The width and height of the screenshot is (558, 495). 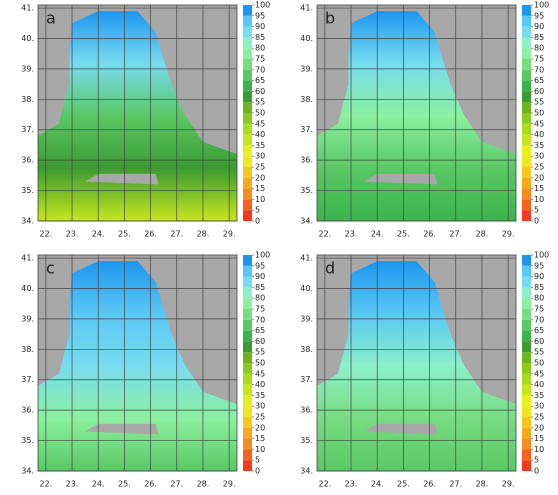 What do you see at coordinates (539, 188) in the screenshot?
I see `colorbar-label: 15` at bounding box center [539, 188].